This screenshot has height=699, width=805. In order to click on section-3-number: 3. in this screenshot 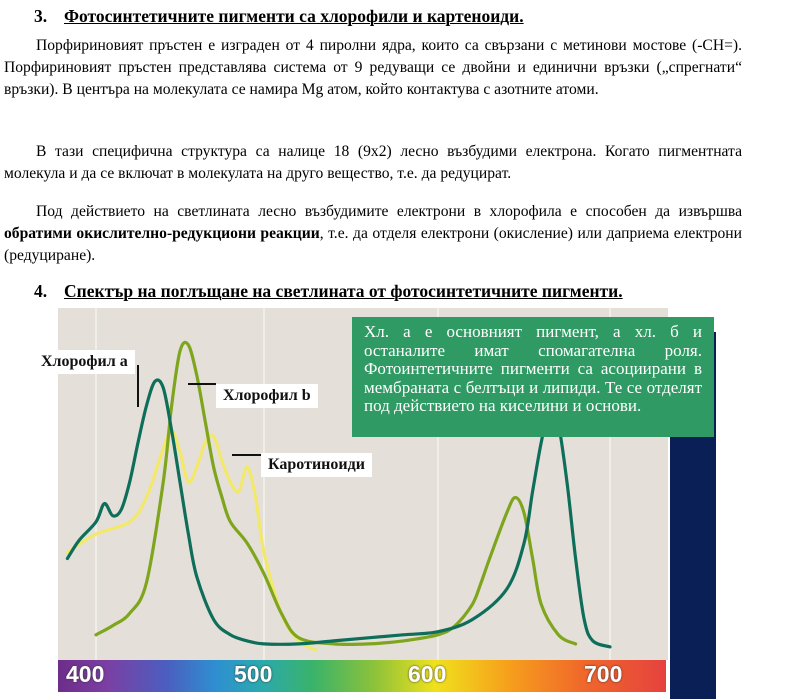, I will do `click(41, 16)`.